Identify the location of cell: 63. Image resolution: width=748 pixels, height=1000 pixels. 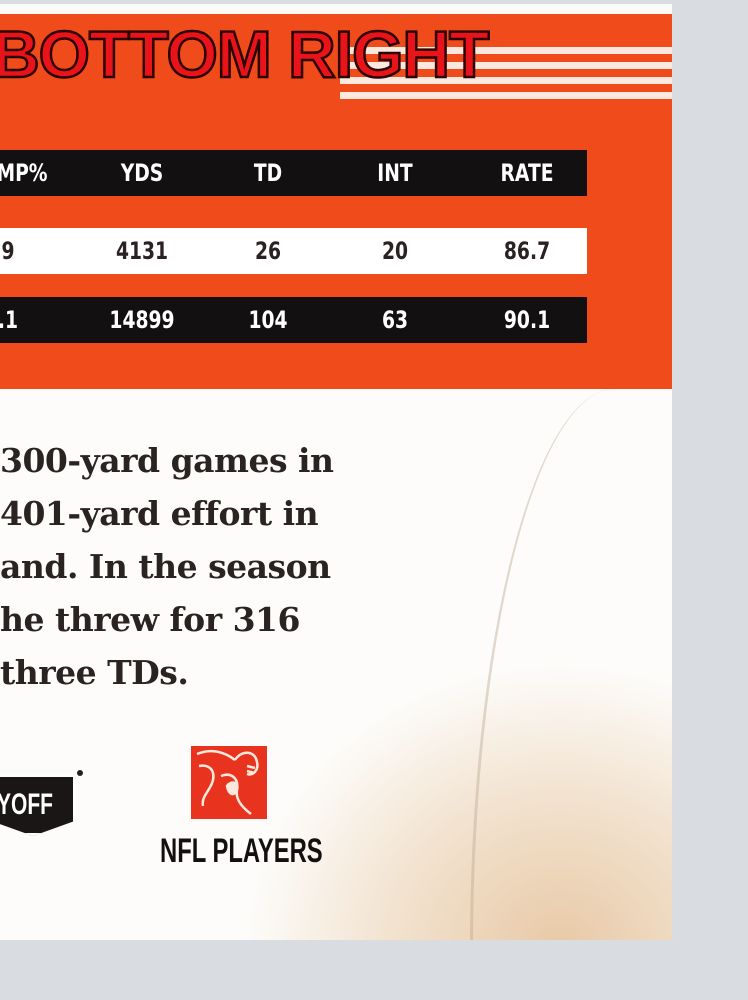
(395, 320).